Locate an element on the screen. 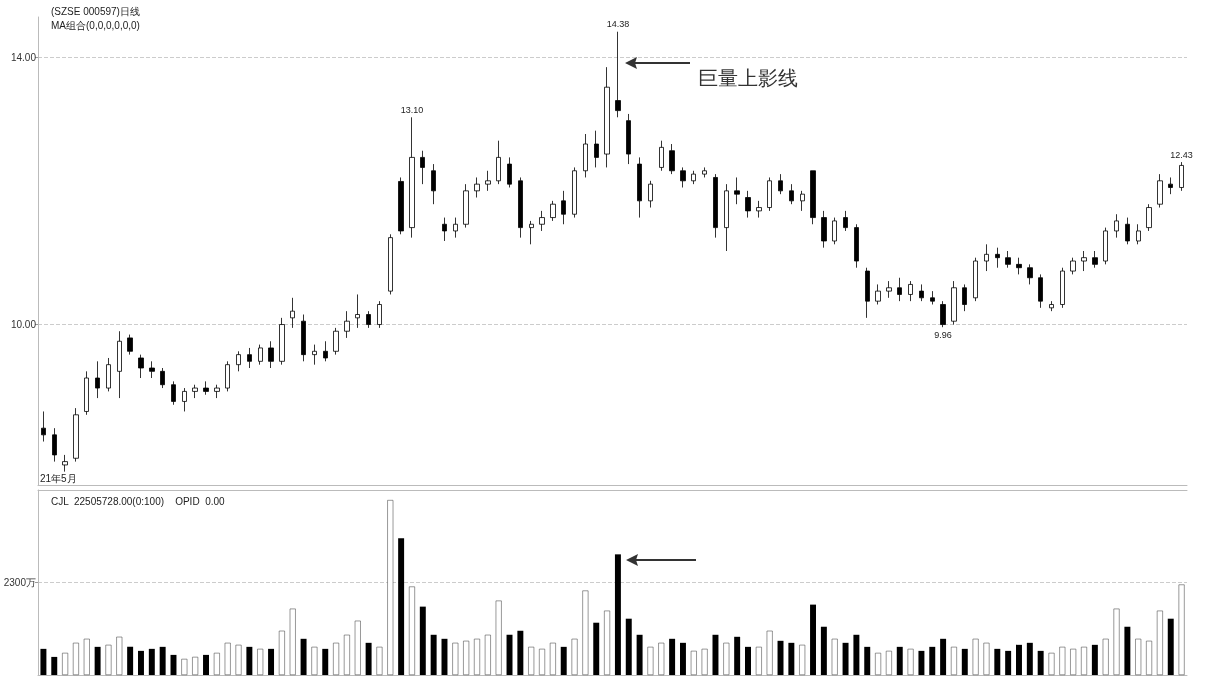 The width and height of the screenshot is (1222, 682). annotation: 9.96 is located at coordinates (943, 334).